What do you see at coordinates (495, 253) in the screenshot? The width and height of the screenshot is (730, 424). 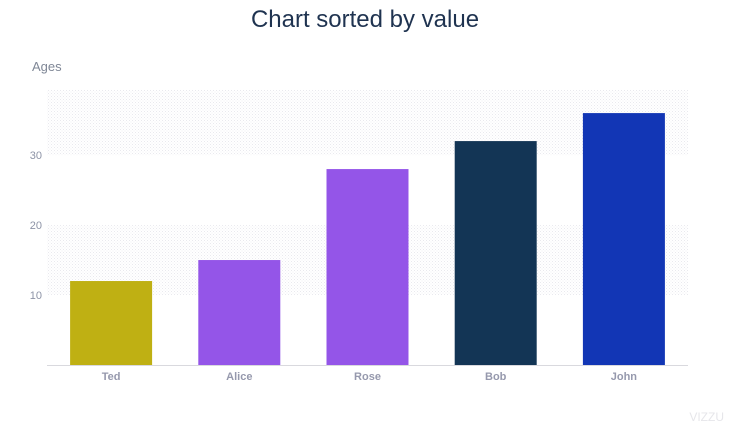 I see `bar-bob` at bounding box center [495, 253].